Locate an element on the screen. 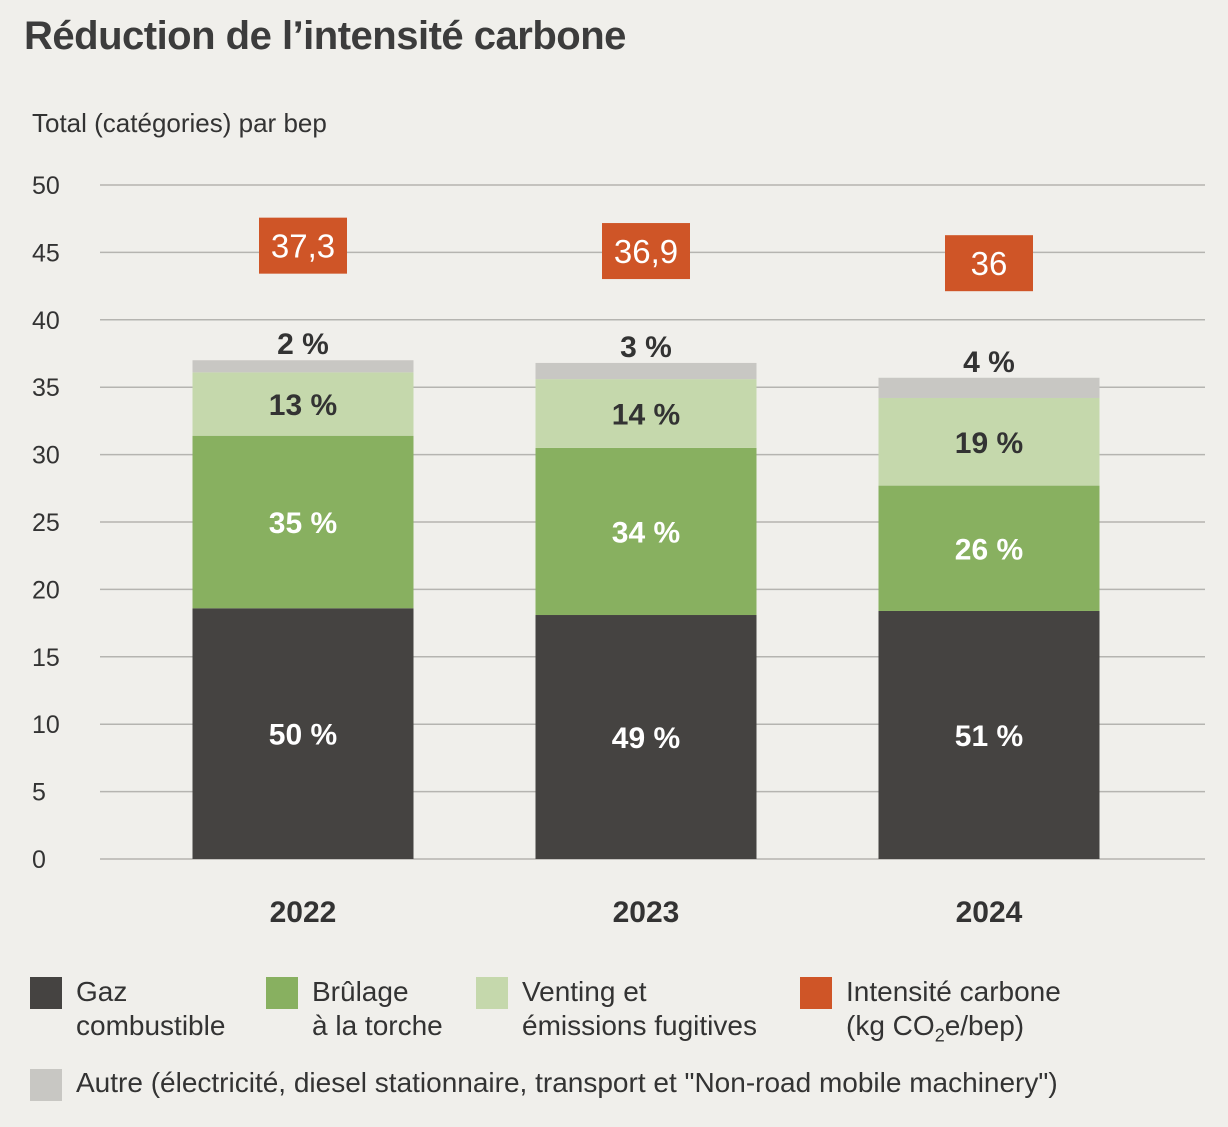 The width and height of the screenshot is (1228, 1127). y-tick-labels: 0 5 10 15 20 25 30 35 40 45 50 is located at coordinates (46, 523).